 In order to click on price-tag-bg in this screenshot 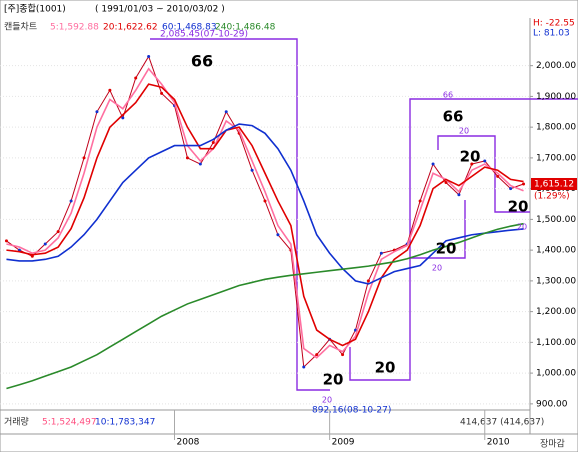, I will do `click(554, 183)`.